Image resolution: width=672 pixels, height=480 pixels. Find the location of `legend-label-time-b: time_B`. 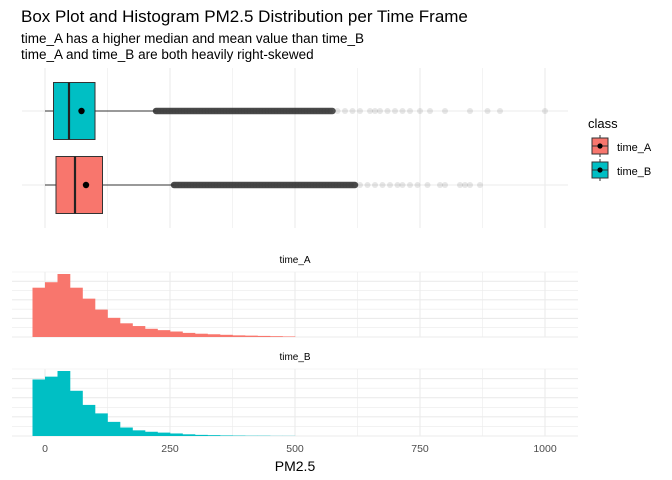

legend-label-time-b: time_B is located at coordinates (634, 172).